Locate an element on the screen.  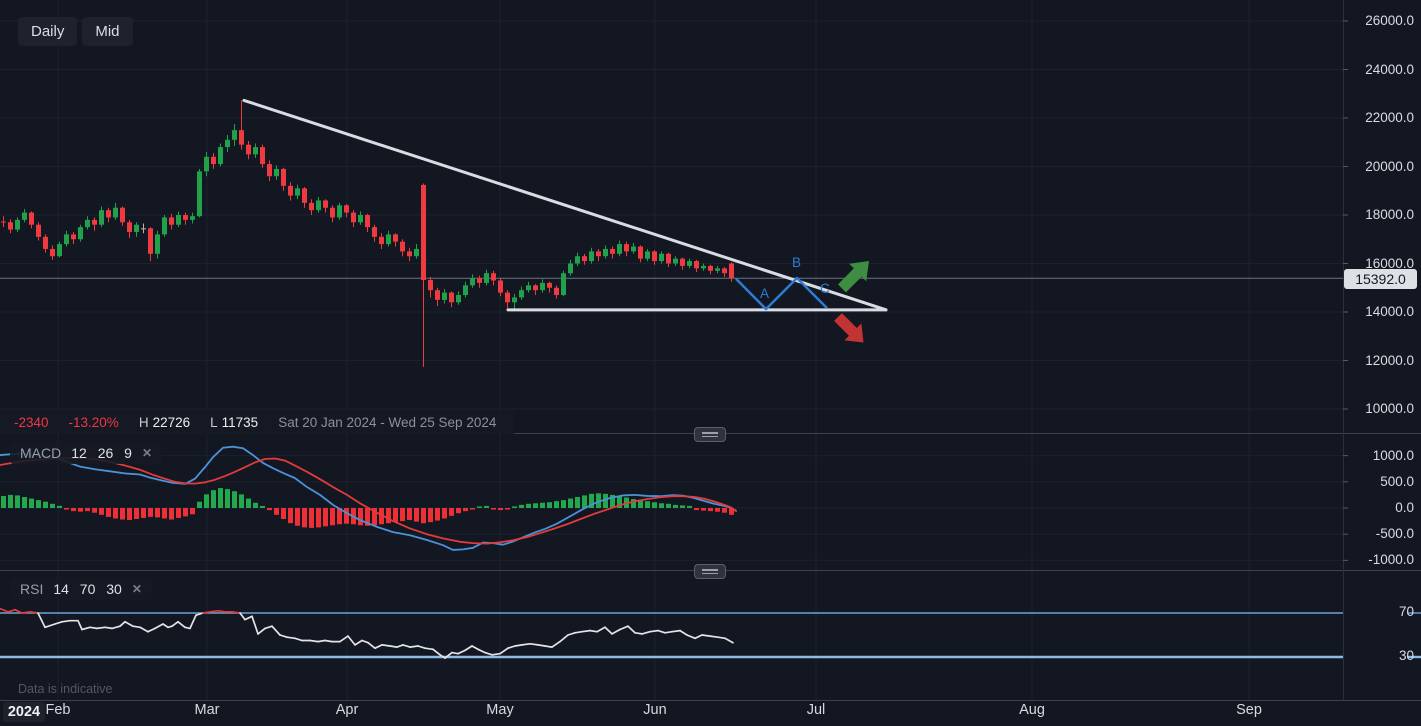
macd-close-icon: ✕ is located at coordinates (147, 453).